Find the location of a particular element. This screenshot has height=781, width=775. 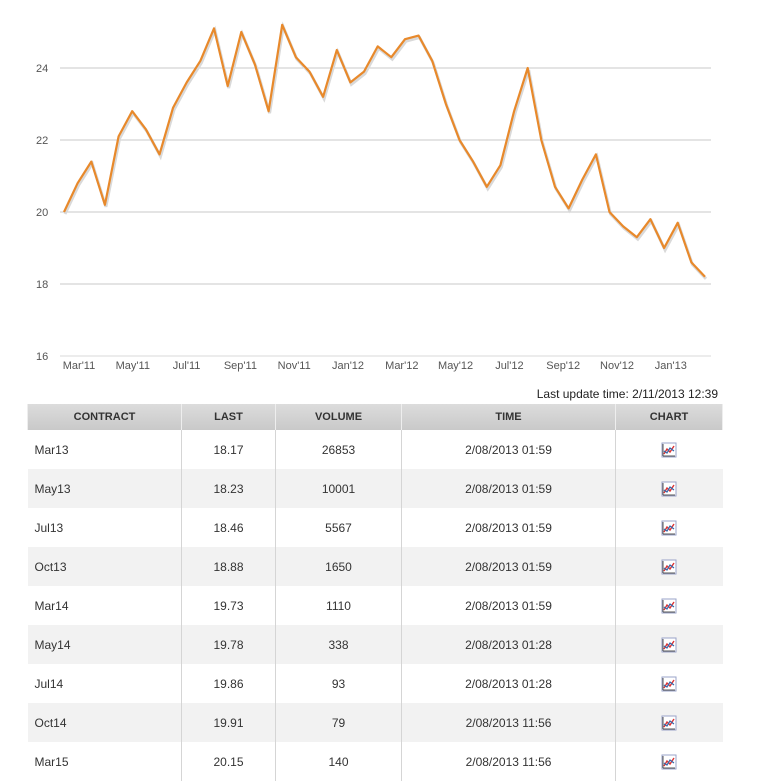

column-header-time: TIME is located at coordinates (508, 417).